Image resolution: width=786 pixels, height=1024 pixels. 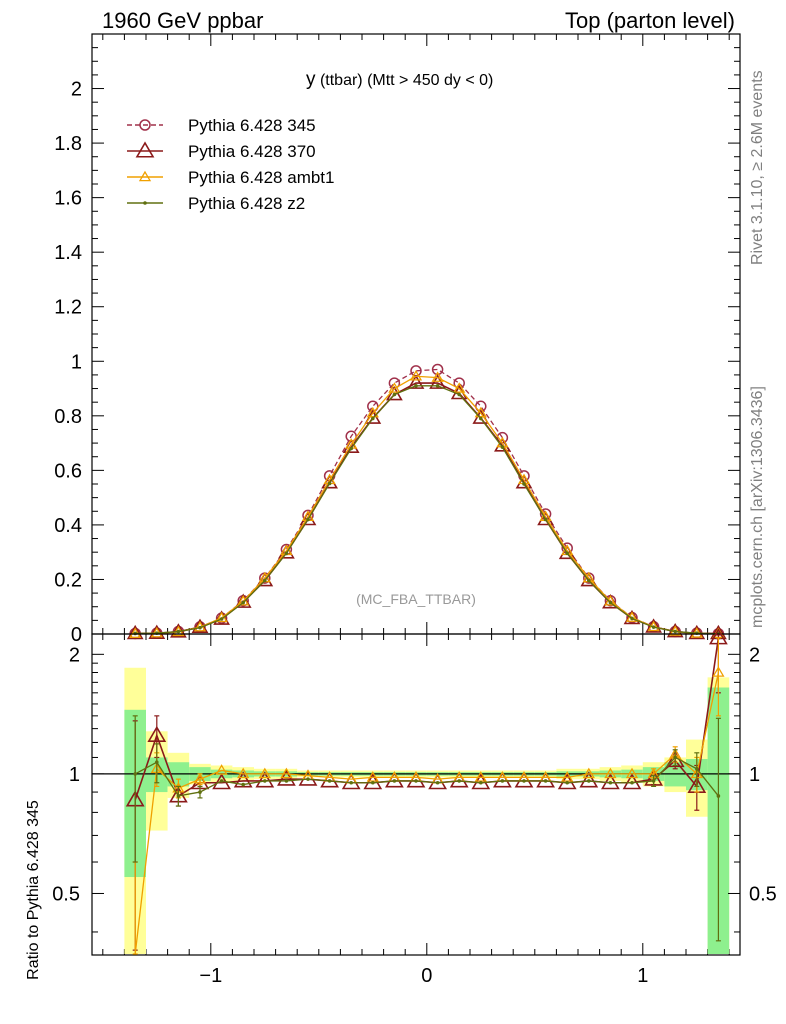 I want to click on y-tick-label: 1, so click(x=76, y=362).